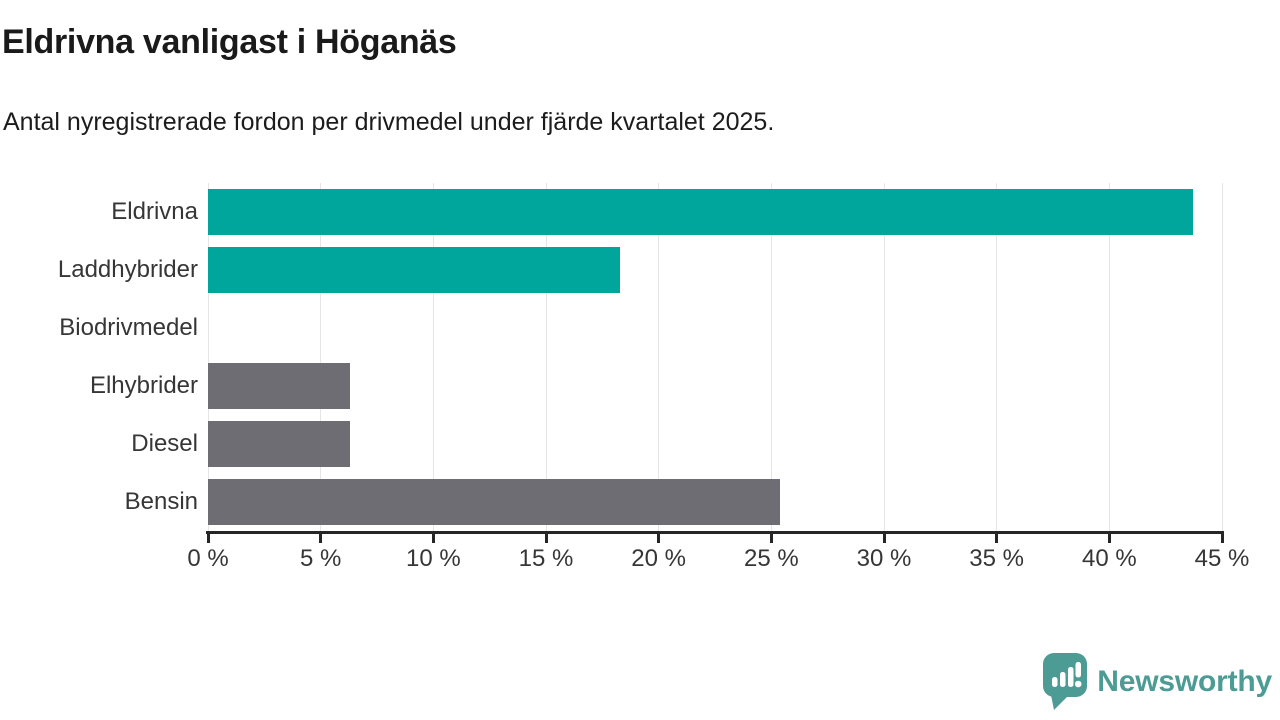 This screenshot has width=1280, height=720. What do you see at coordinates (1184, 681) in the screenshot?
I see `brand-name: Newsworthy` at bounding box center [1184, 681].